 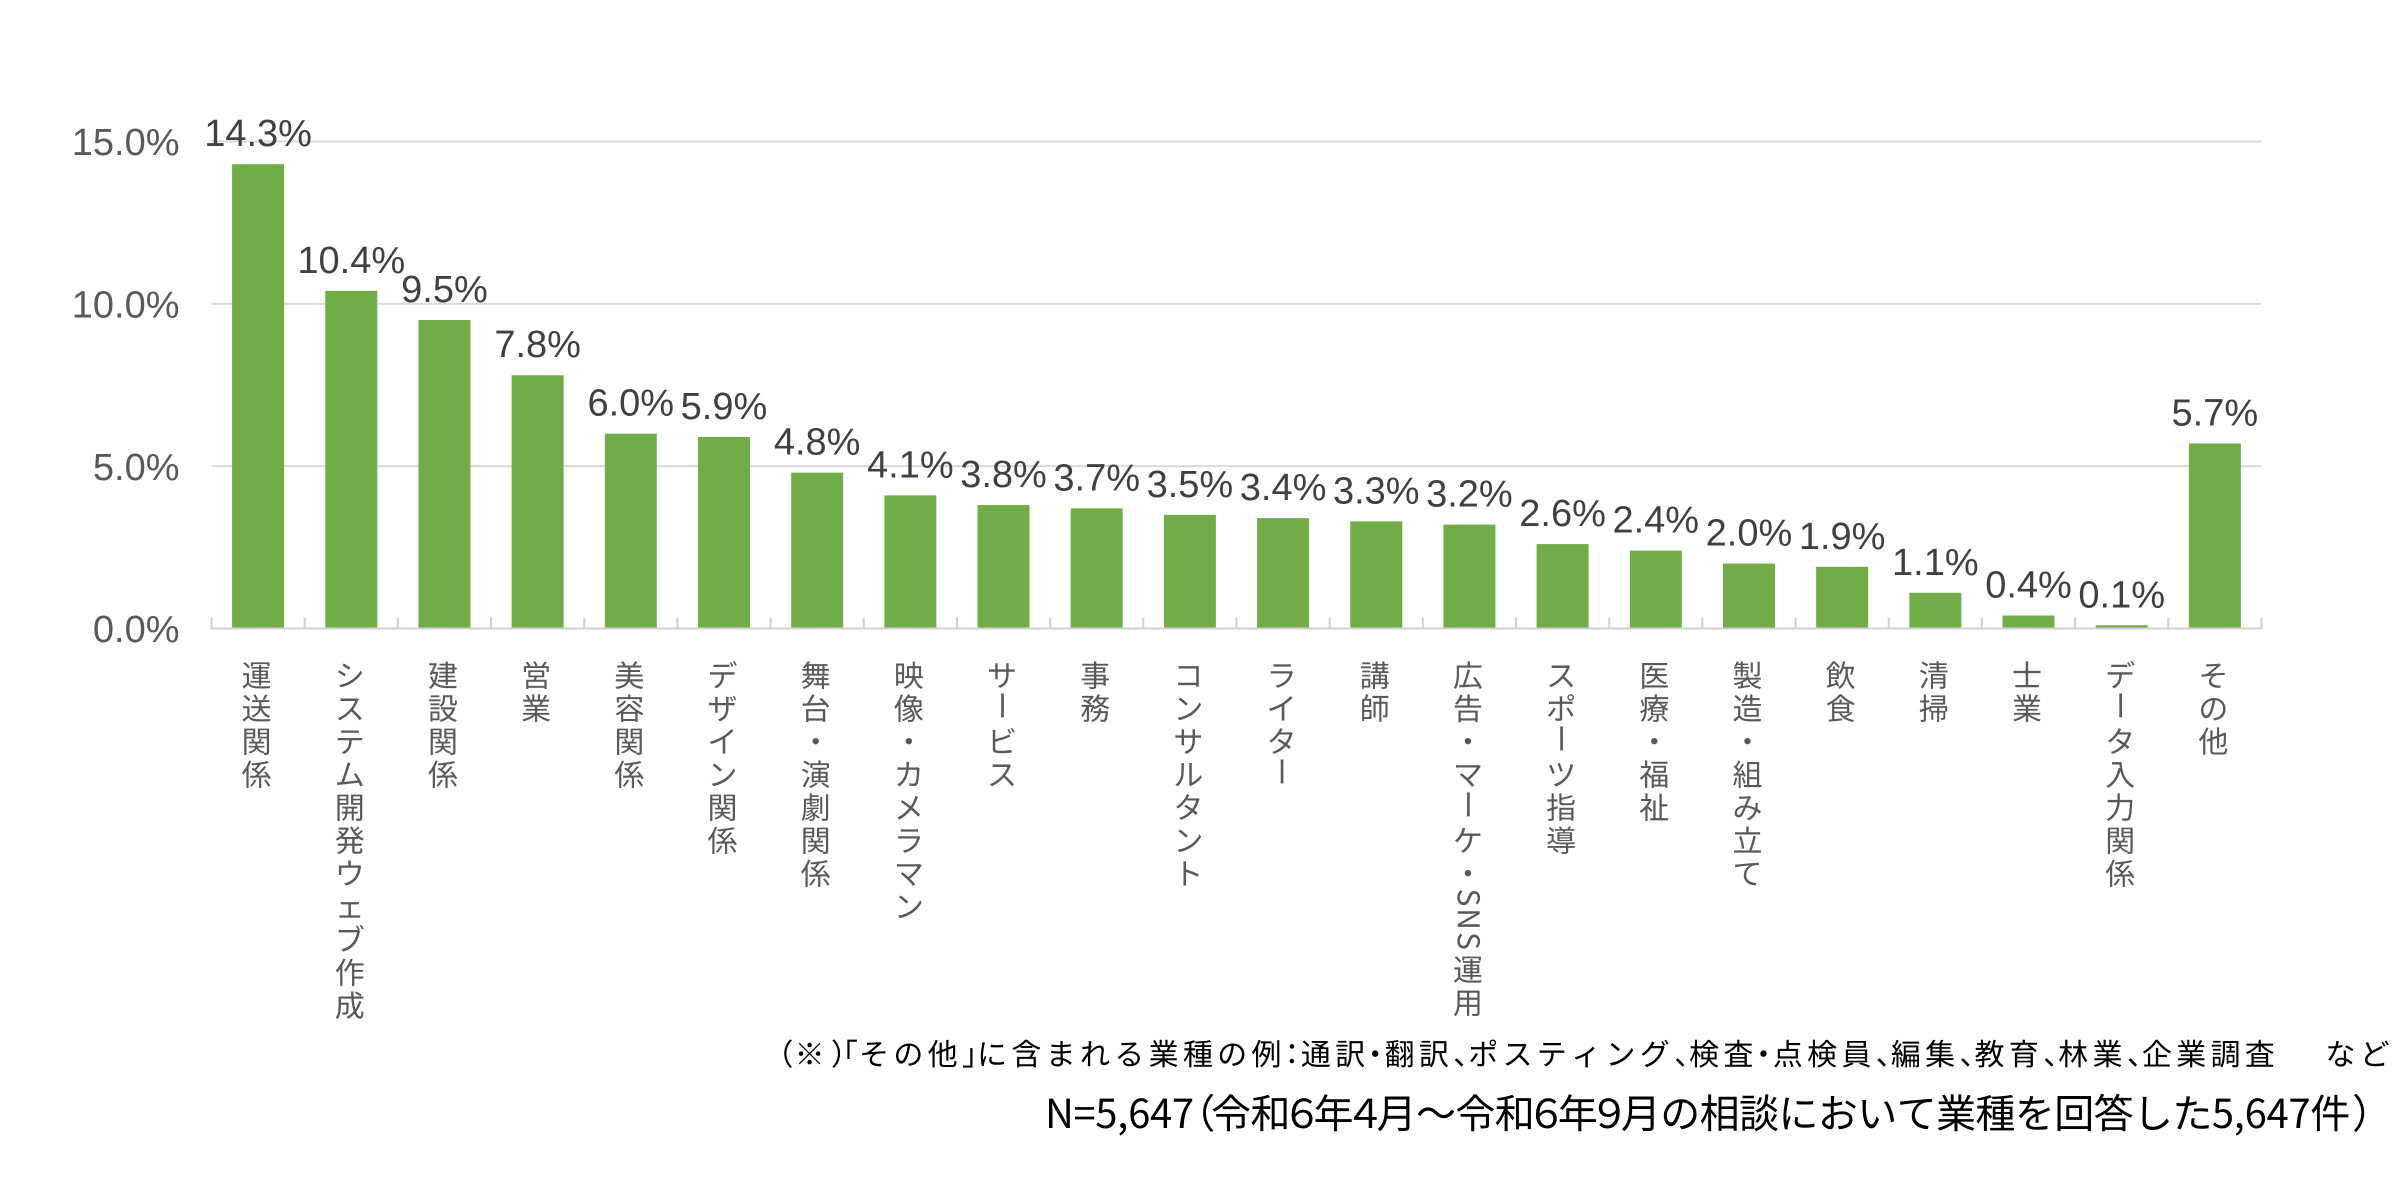 I want to click on svg-text: 5.7%, so click(x=2215, y=413).